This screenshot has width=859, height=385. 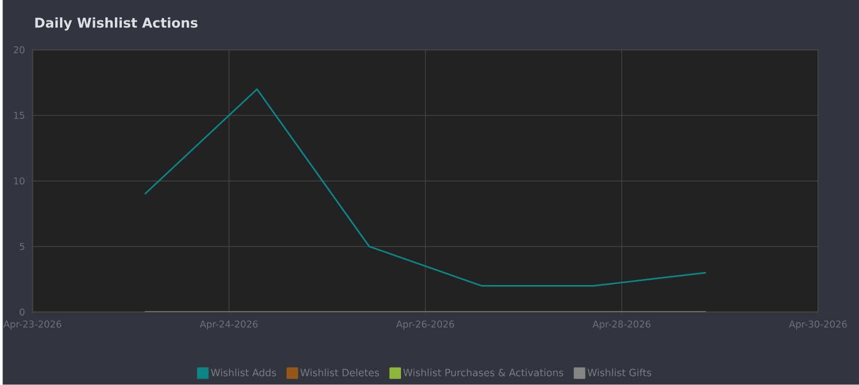 I want to click on x-tick-label: Apr-23-2026, so click(x=32, y=325).